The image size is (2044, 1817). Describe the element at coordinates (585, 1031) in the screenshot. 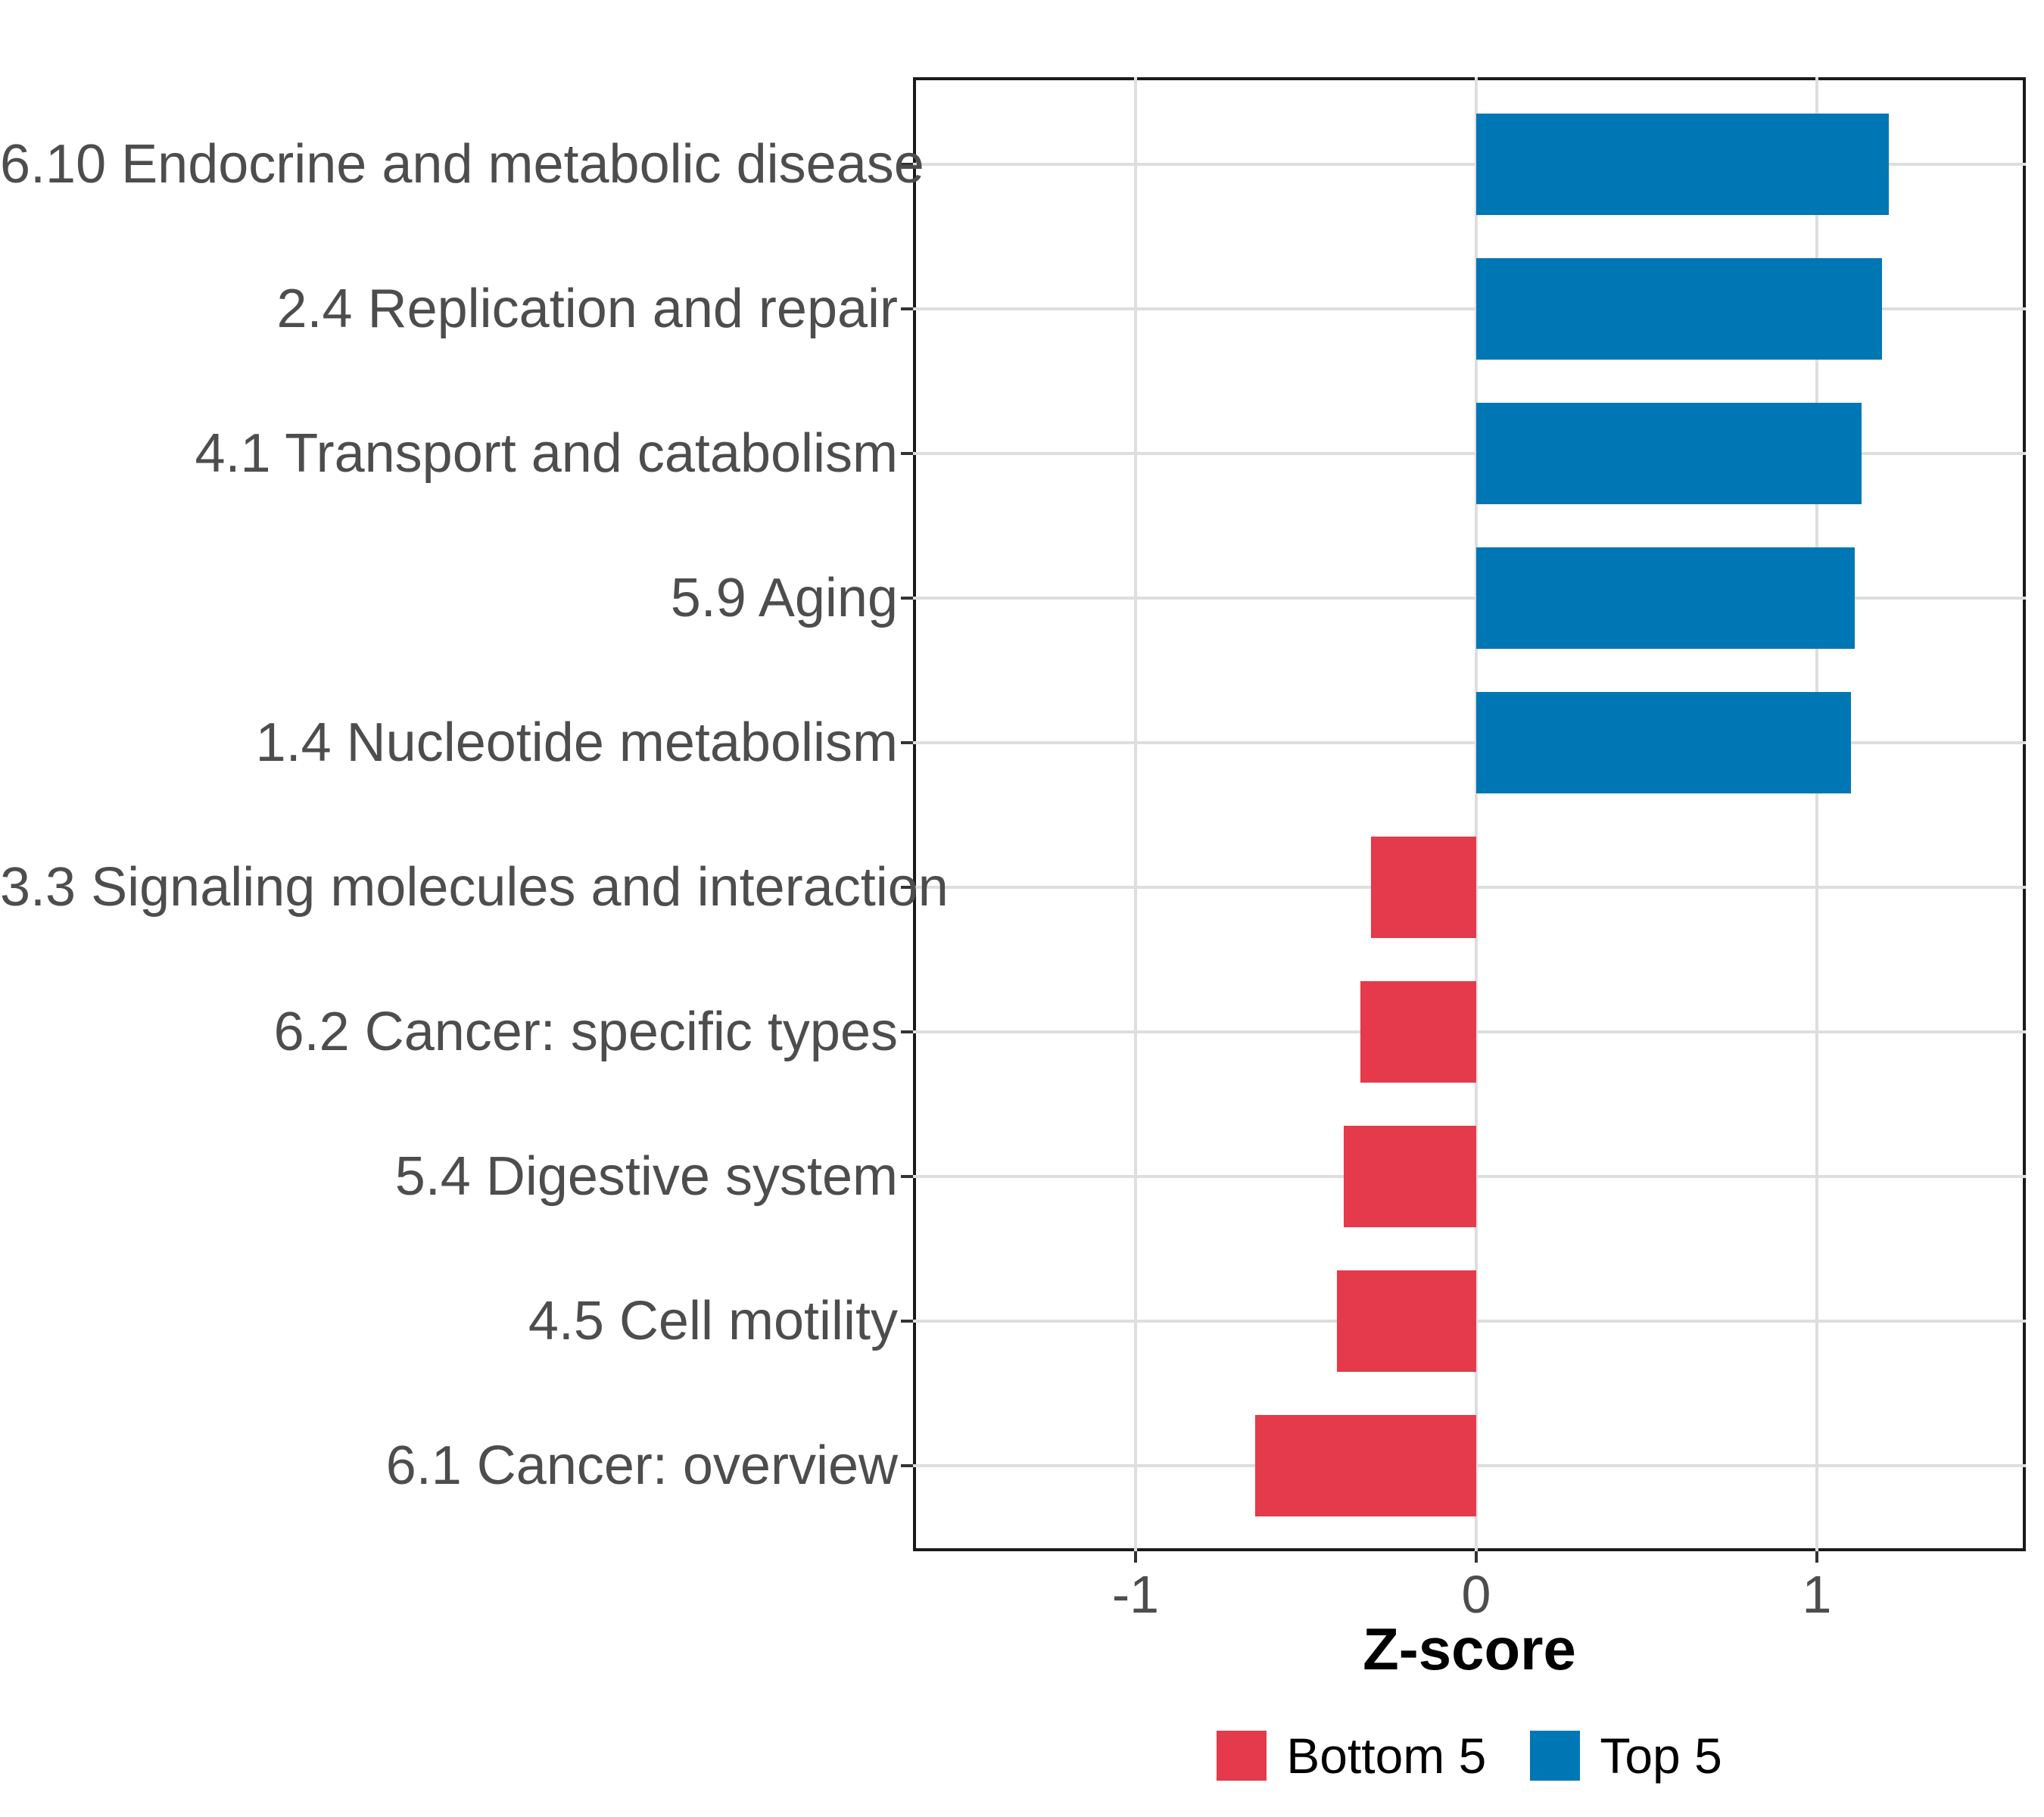

I see `y-axis-label: 6.2 Cancer: specific types` at that location.